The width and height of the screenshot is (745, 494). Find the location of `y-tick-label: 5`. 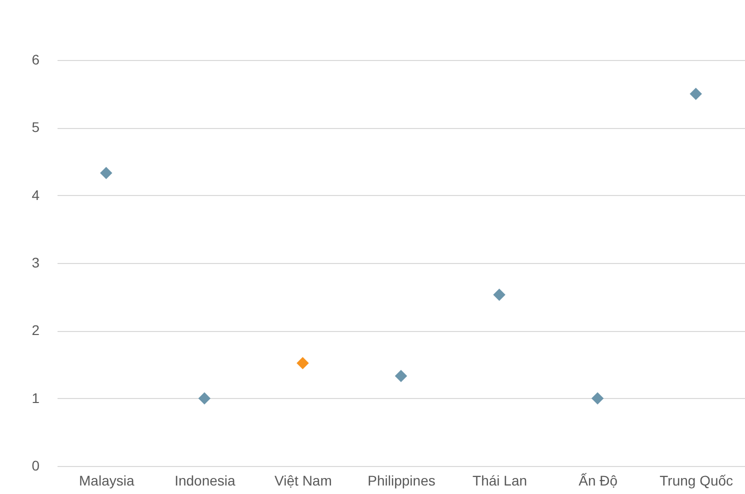

y-tick-label: 5 is located at coordinates (36, 127).